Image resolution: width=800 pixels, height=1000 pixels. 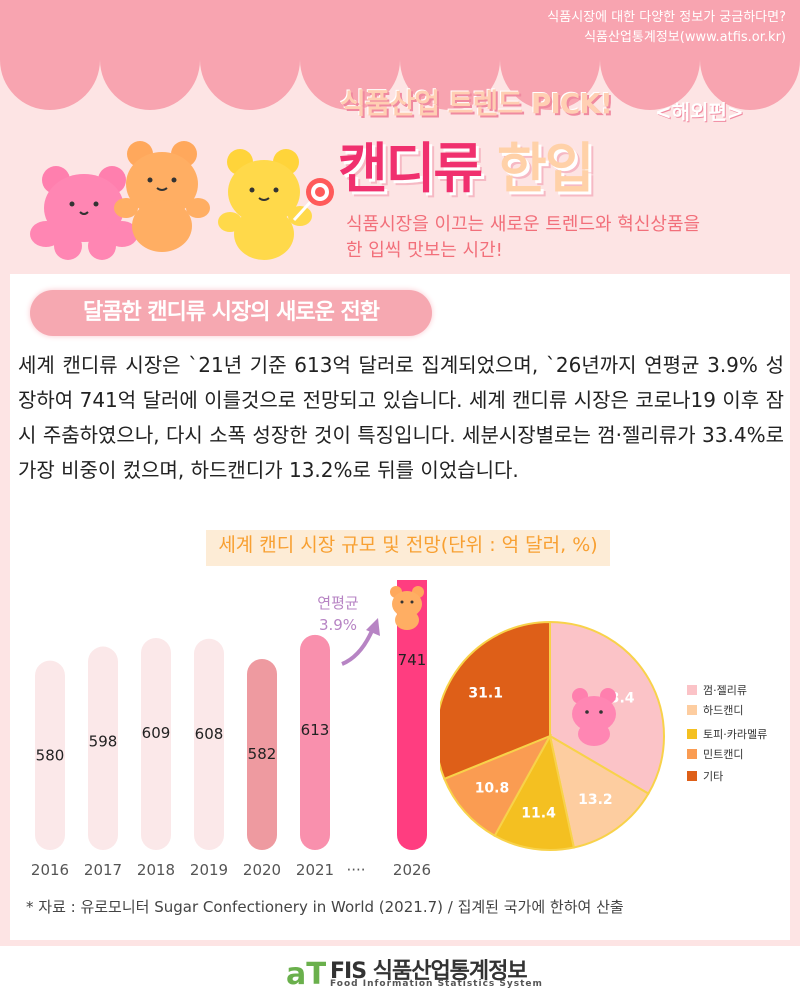 What do you see at coordinates (407, 608) in the screenshot?
I see `small-orange-bear-icon` at bounding box center [407, 608].